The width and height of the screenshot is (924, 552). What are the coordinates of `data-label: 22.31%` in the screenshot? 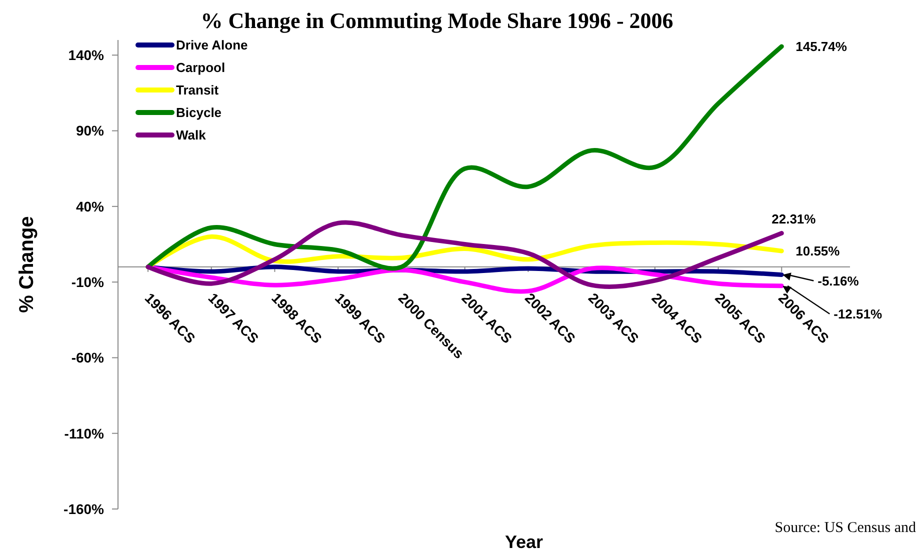 It's located at (794, 219).